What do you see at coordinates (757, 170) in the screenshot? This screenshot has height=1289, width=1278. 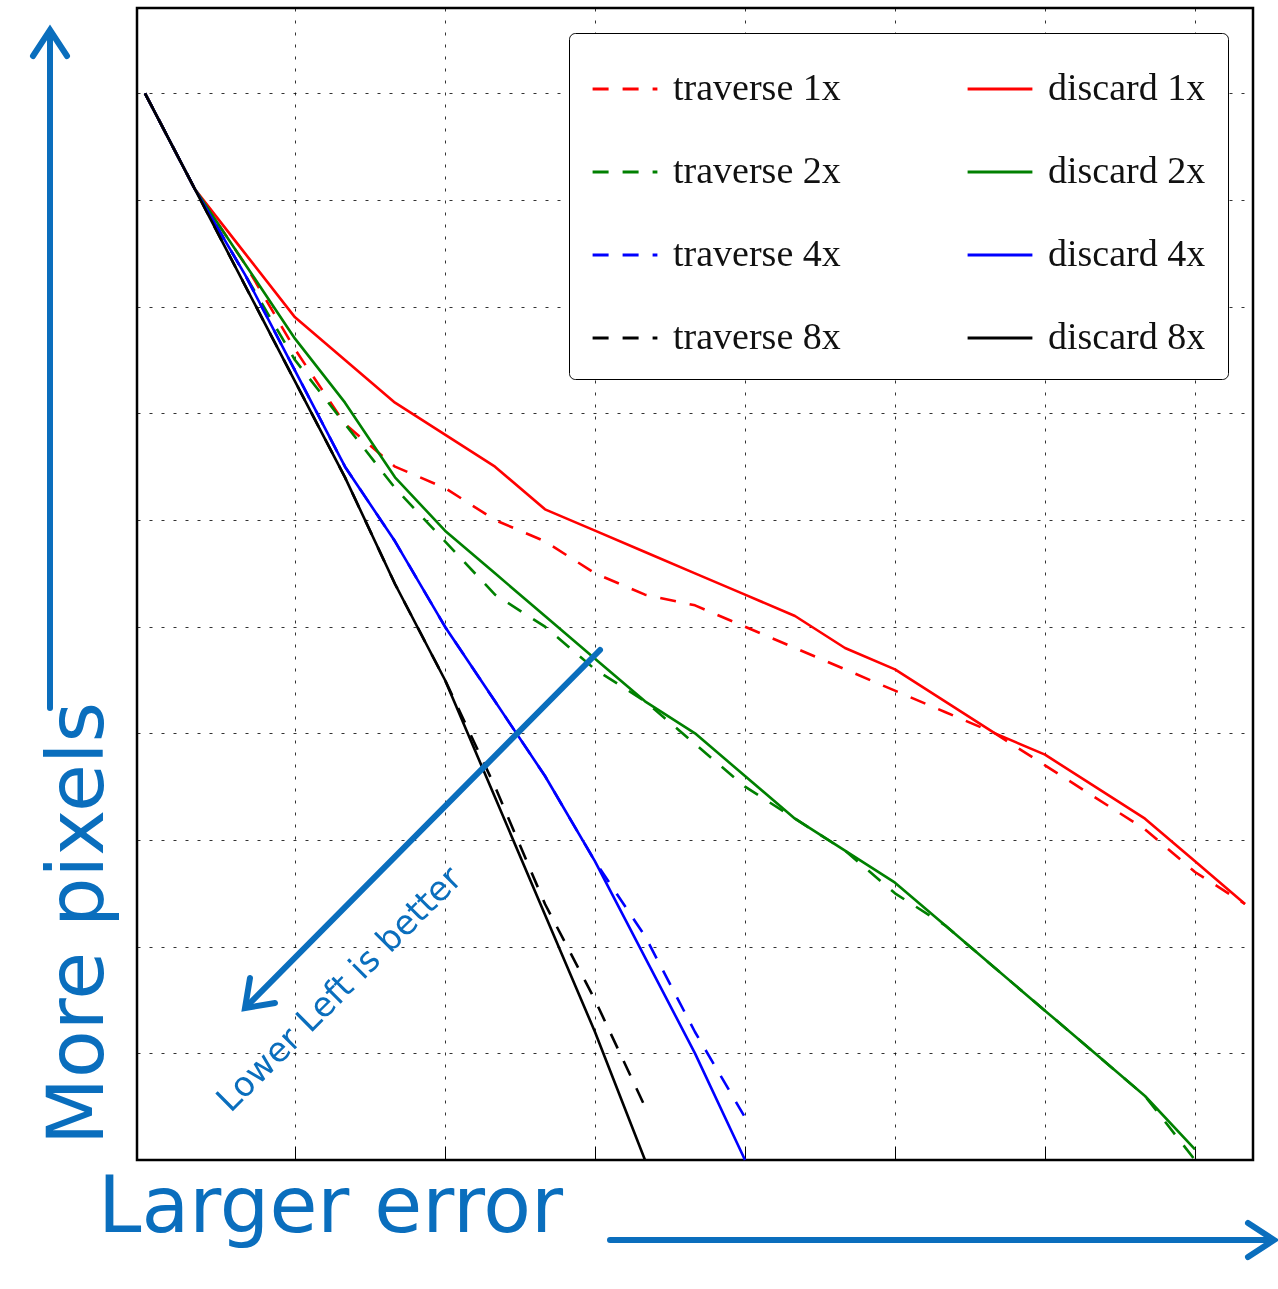 I see `legend-label: traverse 2x` at bounding box center [757, 170].